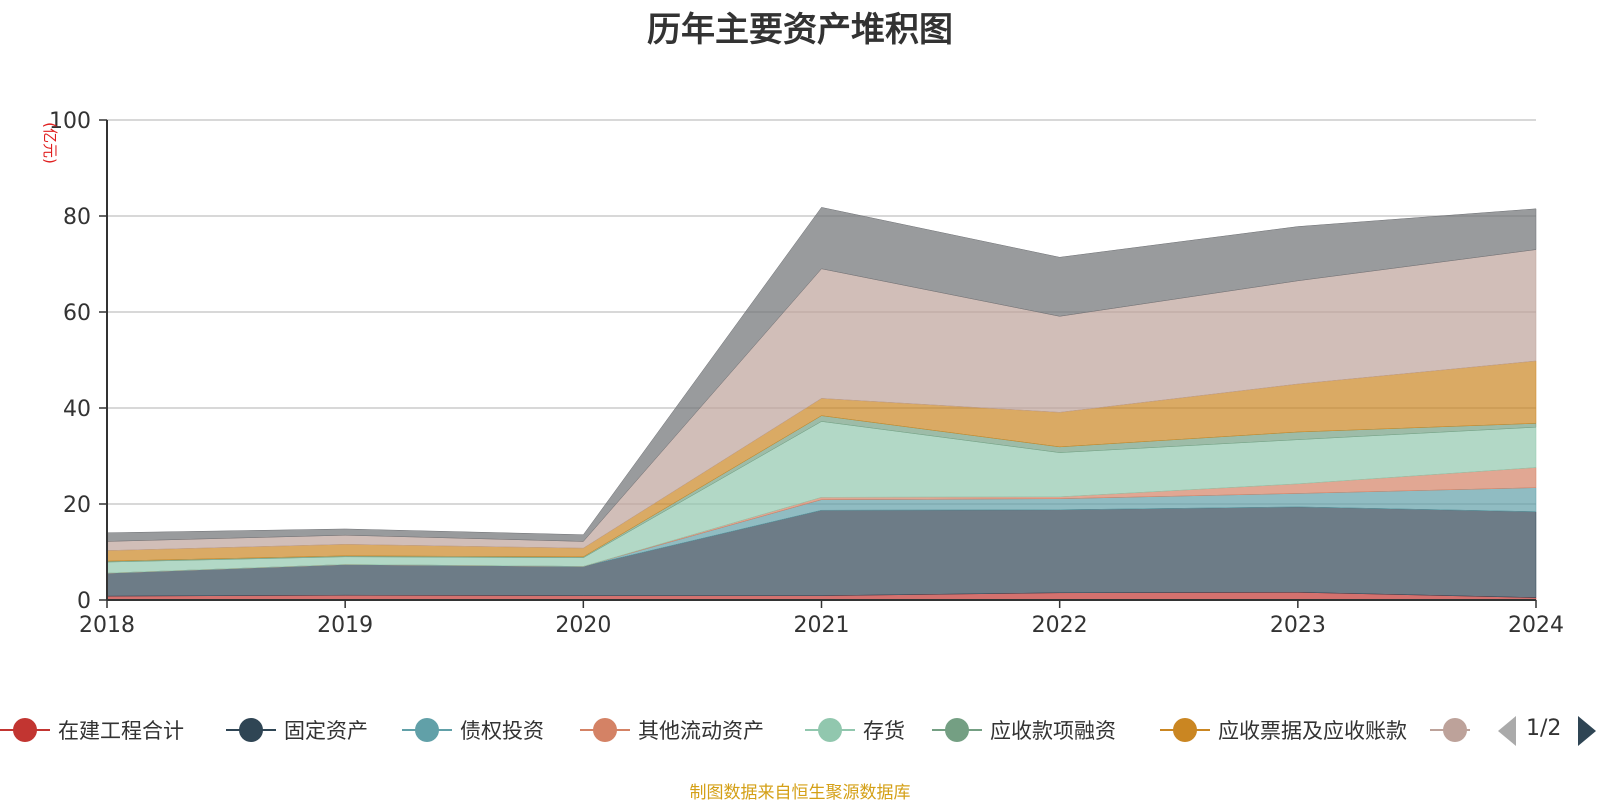  What do you see at coordinates (77, 217) in the screenshot?
I see `y-tick-label: 80` at bounding box center [77, 217].